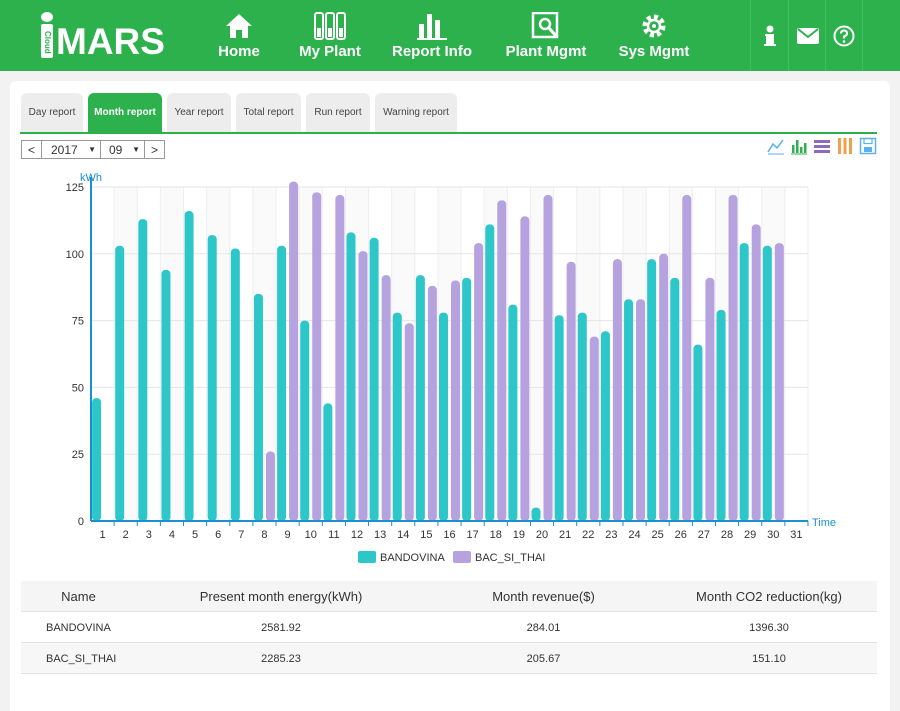 The height and width of the screenshot is (711, 900). What do you see at coordinates (654, 26) in the screenshot?
I see `gear-icon` at bounding box center [654, 26].